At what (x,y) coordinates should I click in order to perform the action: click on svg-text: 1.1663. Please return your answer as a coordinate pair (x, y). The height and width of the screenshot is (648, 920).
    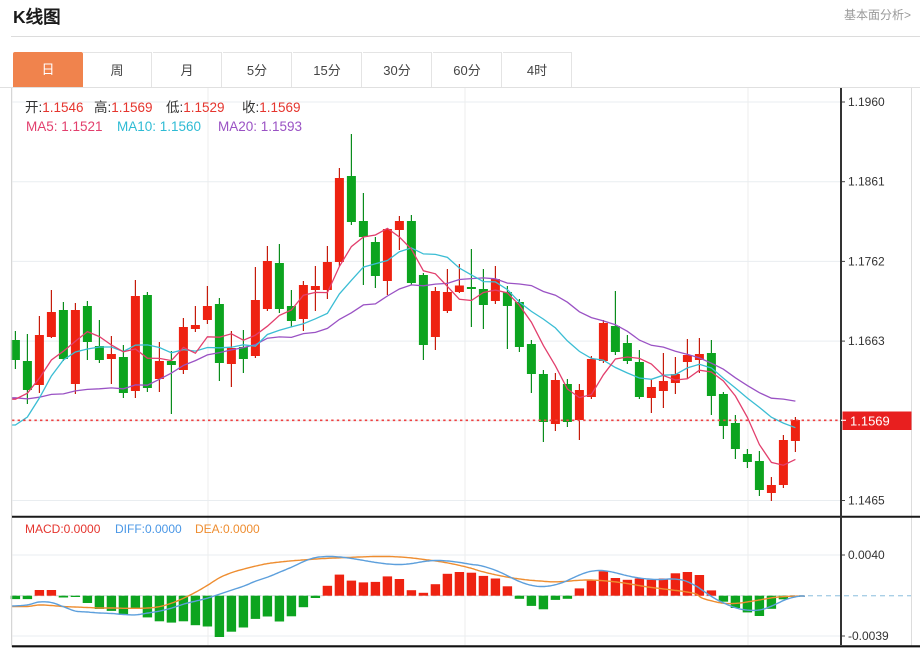
    Looking at the image, I should click on (866, 341).